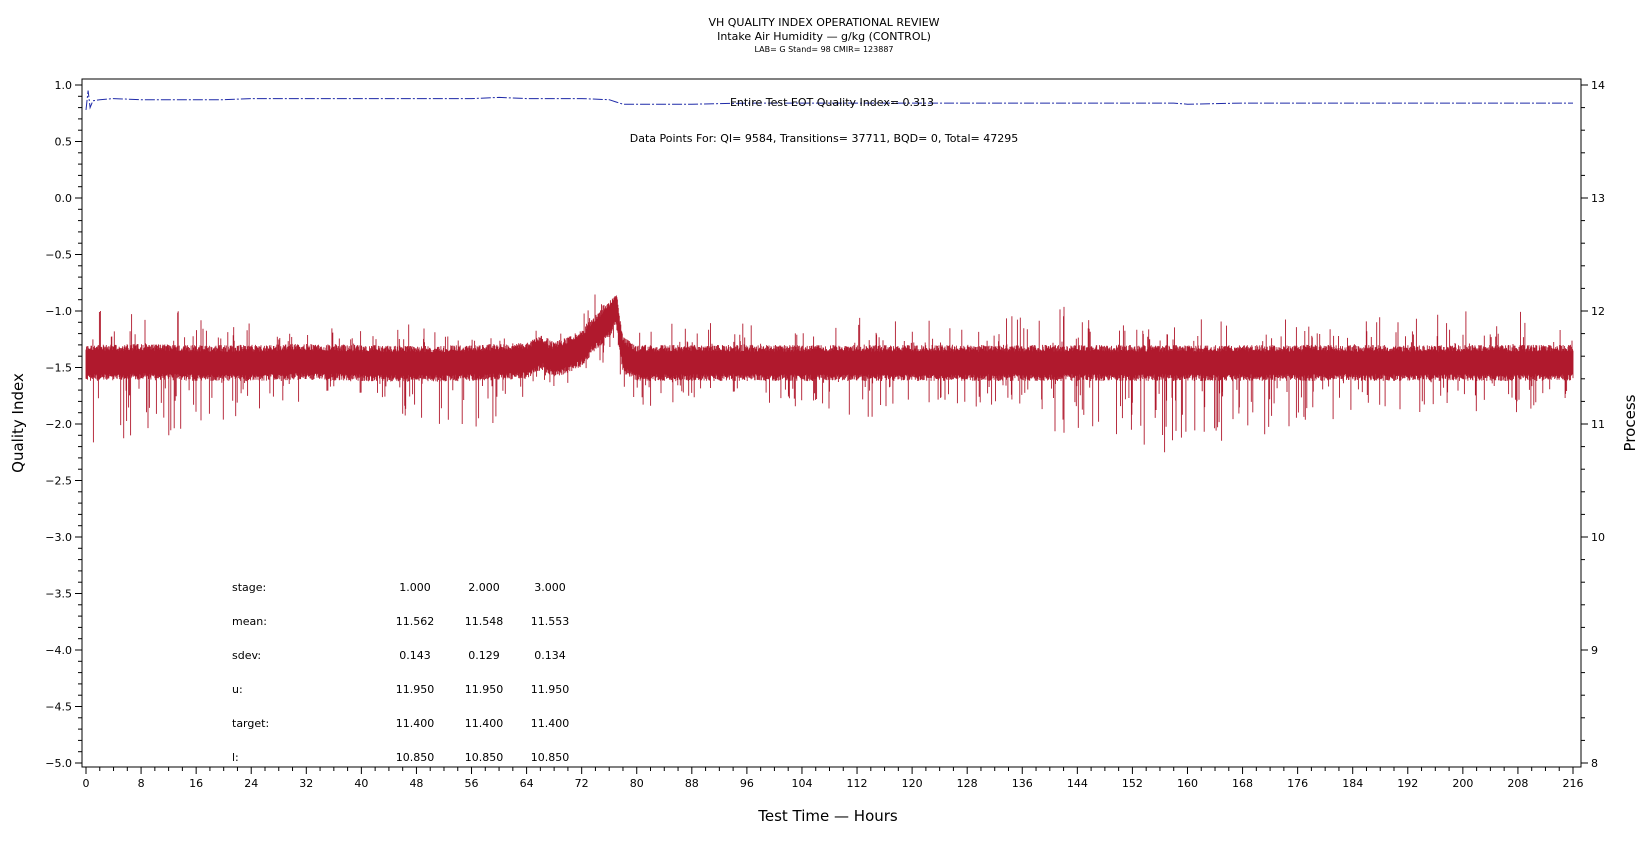 The image size is (1648, 845). I want to click on y-tick-label: 1.0, so click(64, 85).